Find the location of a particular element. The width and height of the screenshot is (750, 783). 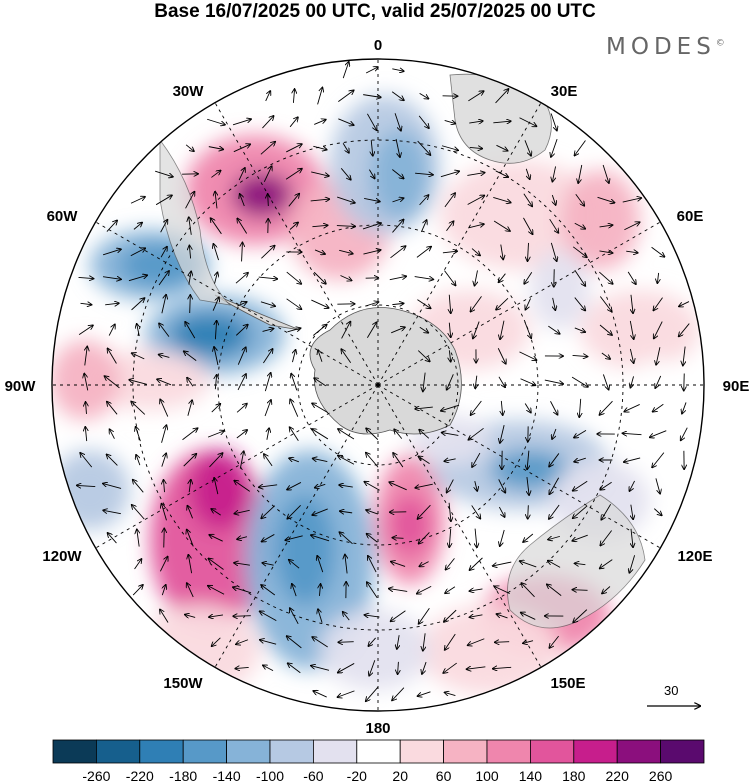

vector-scale-label: 30 is located at coordinates (671, 690).